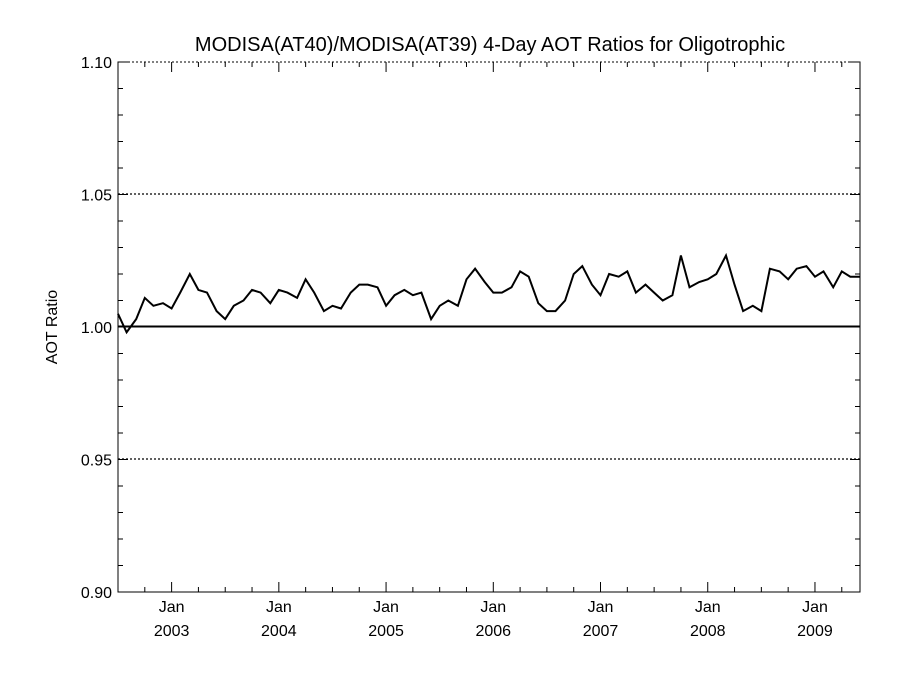 This screenshot has width=900, height=675. What do you see at coordinates (493, 631) in the screenshot?
I see `x-tick-label-year: 2006` at bounding box center [493, 631].